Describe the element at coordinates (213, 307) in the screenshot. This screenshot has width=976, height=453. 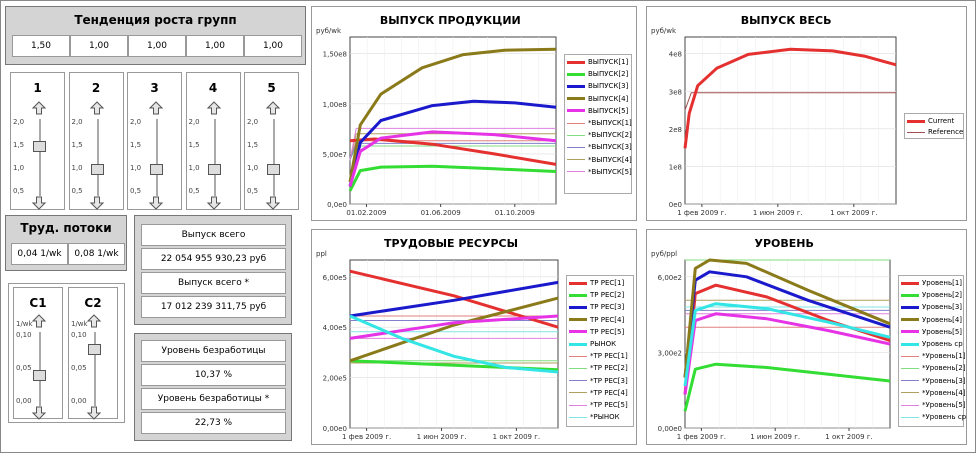
I see `output-total-ref-value: 17 012 239 311,75 руб` at that location.